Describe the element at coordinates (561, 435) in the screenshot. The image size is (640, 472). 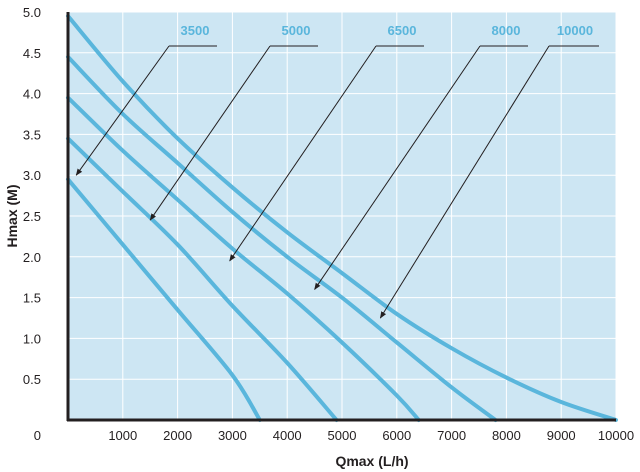
I see `x-tick-label: 9000` at that location.